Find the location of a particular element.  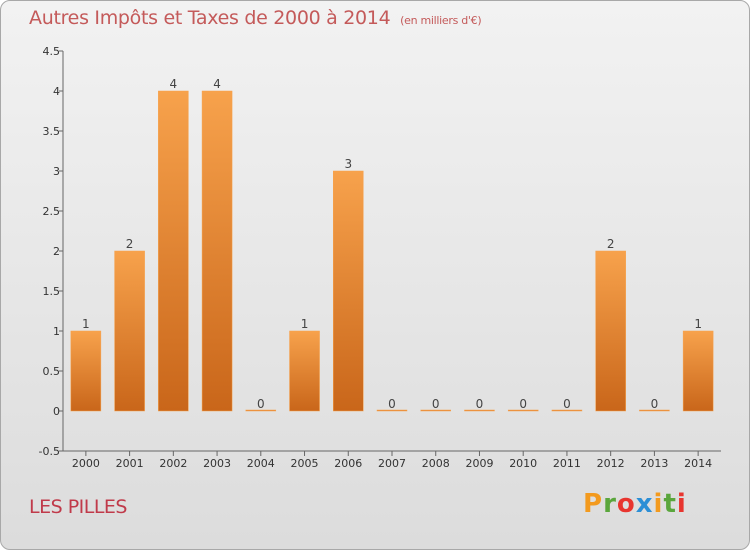

y-tick-label: -0.5 is located at coordinates (49, 451).